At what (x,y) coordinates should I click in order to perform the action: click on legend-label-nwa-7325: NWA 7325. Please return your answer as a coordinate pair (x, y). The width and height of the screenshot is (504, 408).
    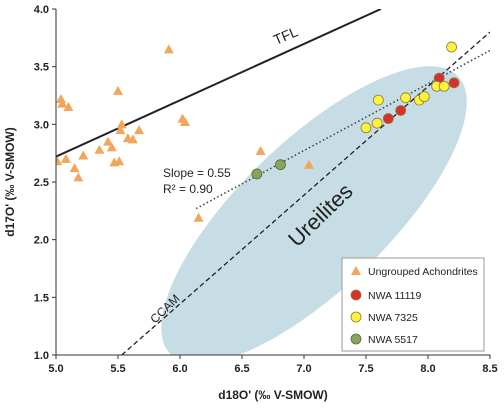
    Looking at the image, I should click on (393, 318).